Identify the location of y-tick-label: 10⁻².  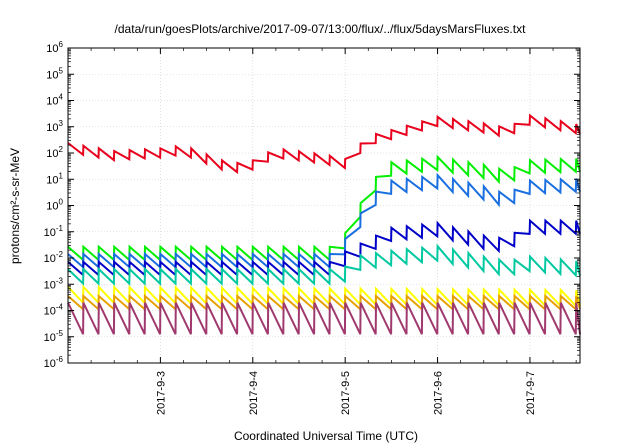
(54, 257).